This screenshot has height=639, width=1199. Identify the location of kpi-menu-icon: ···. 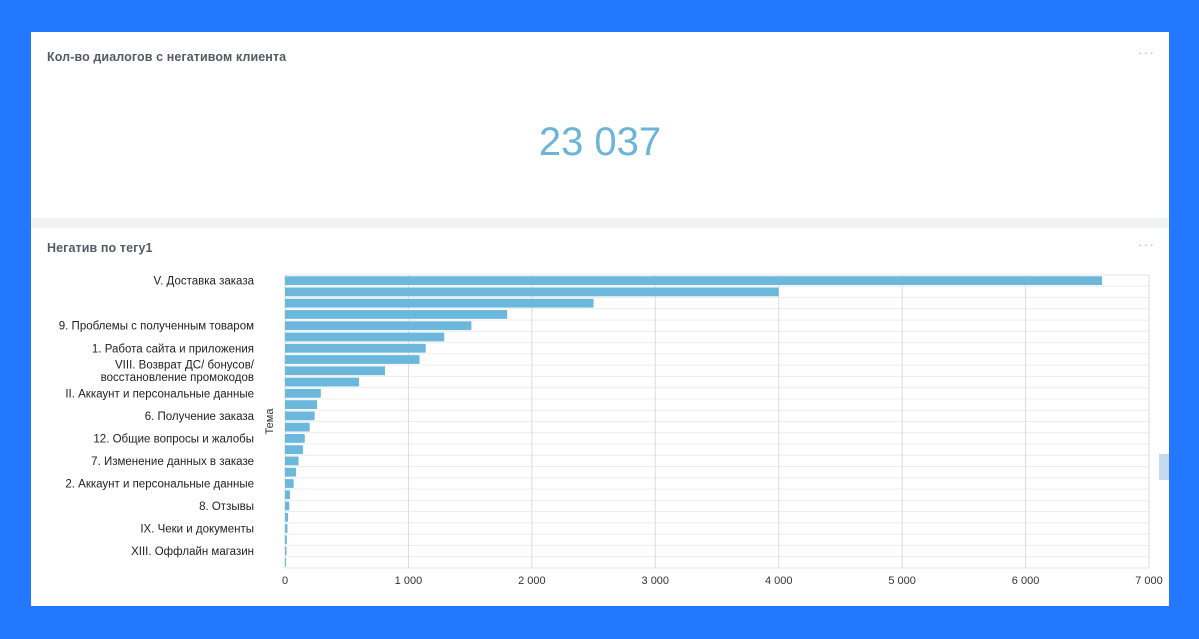
(1146, 52).